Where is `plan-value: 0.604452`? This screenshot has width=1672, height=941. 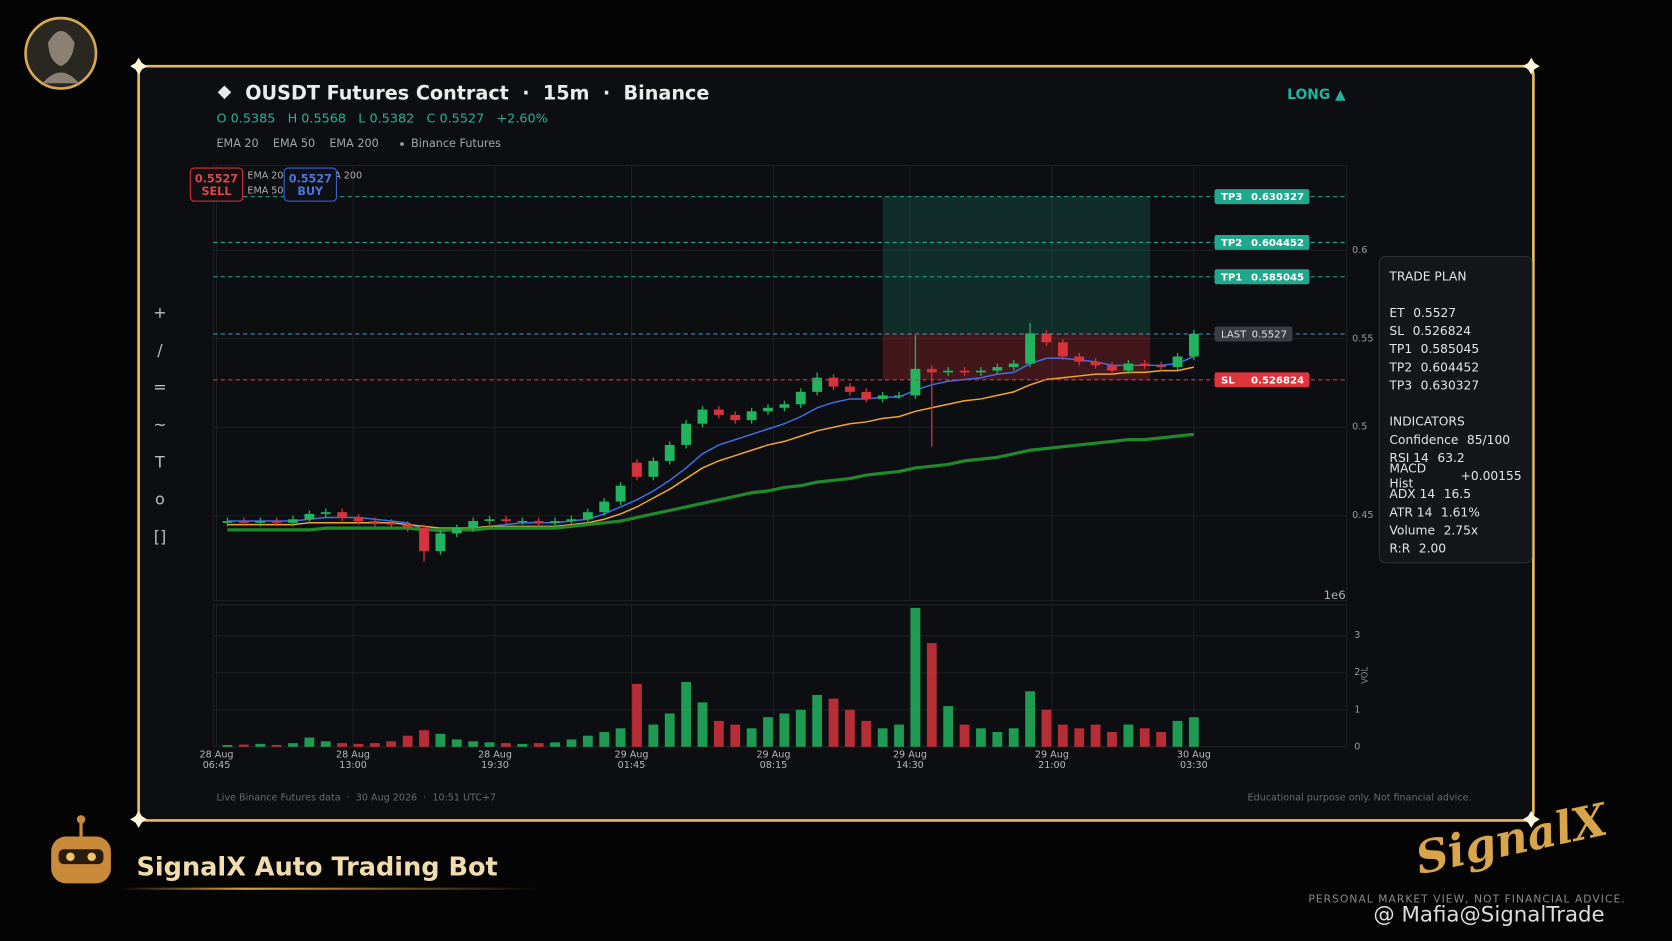
plan-value: 0.604452 is located at coordinates (1450, 366).